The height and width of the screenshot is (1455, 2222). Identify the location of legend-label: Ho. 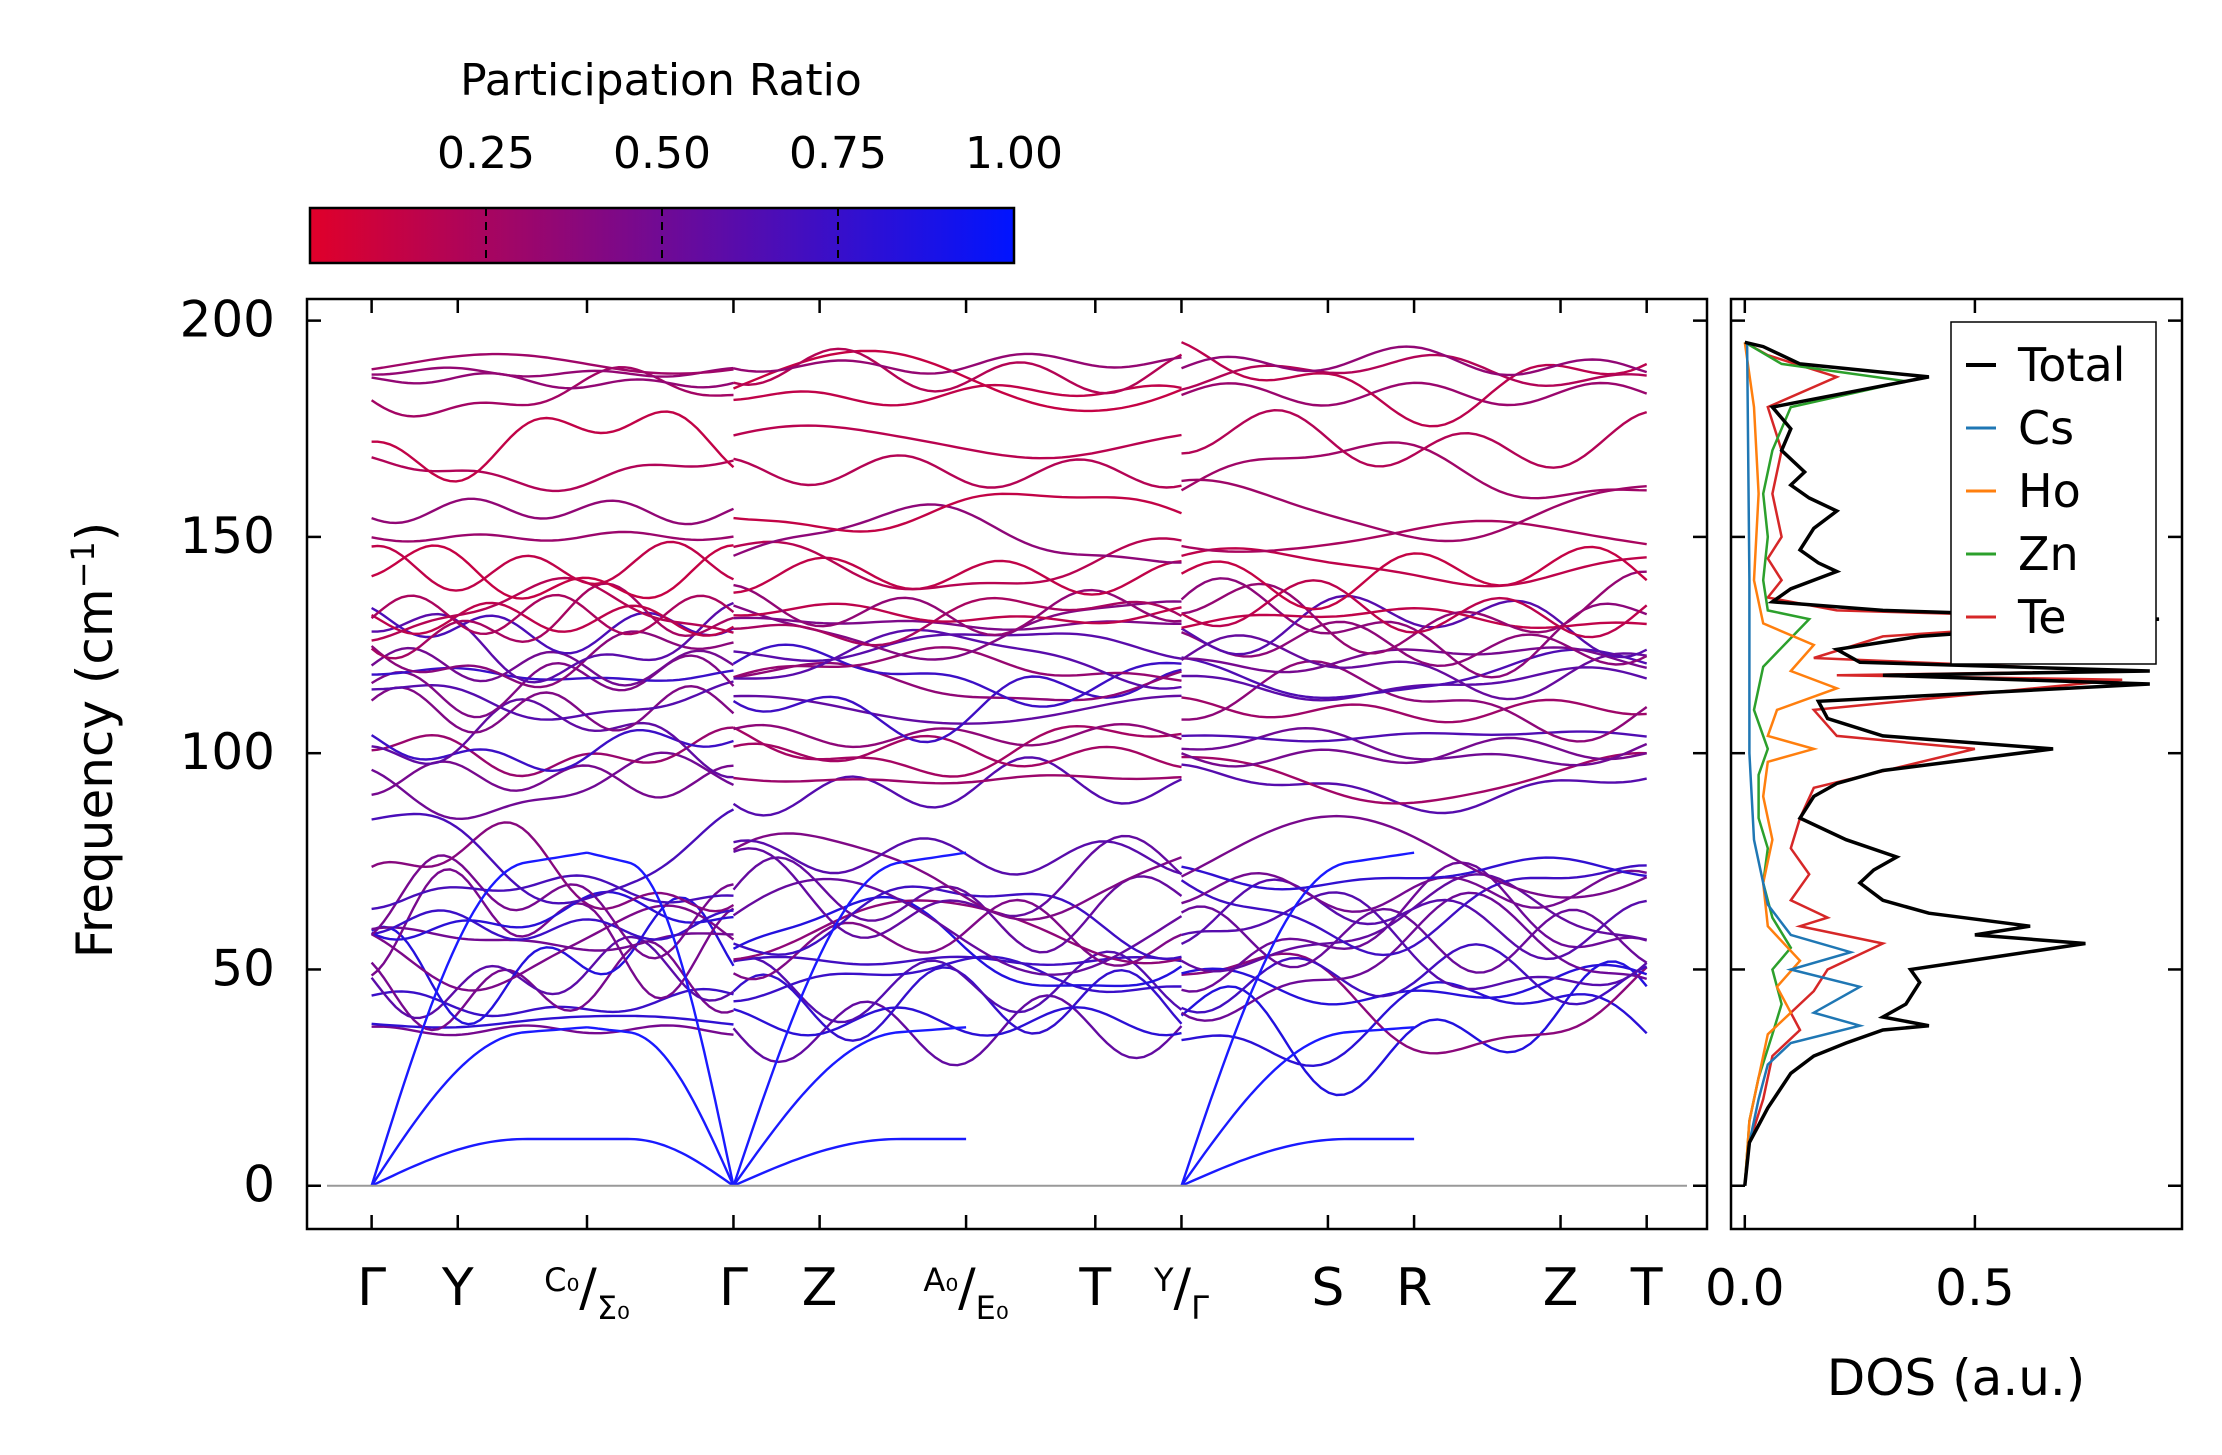
(2049, 491).